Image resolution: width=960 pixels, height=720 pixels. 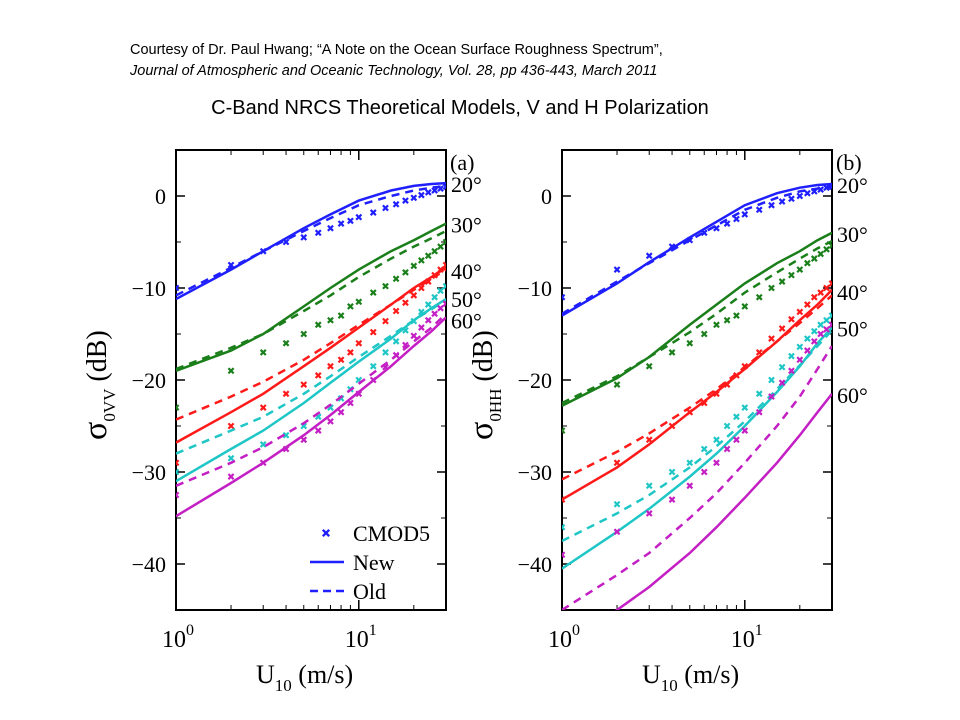 What do you see at coordinates (178, 637) in the screenshot?
I see `x-tick-label: 10⁰` at bounding box center [178, 637].